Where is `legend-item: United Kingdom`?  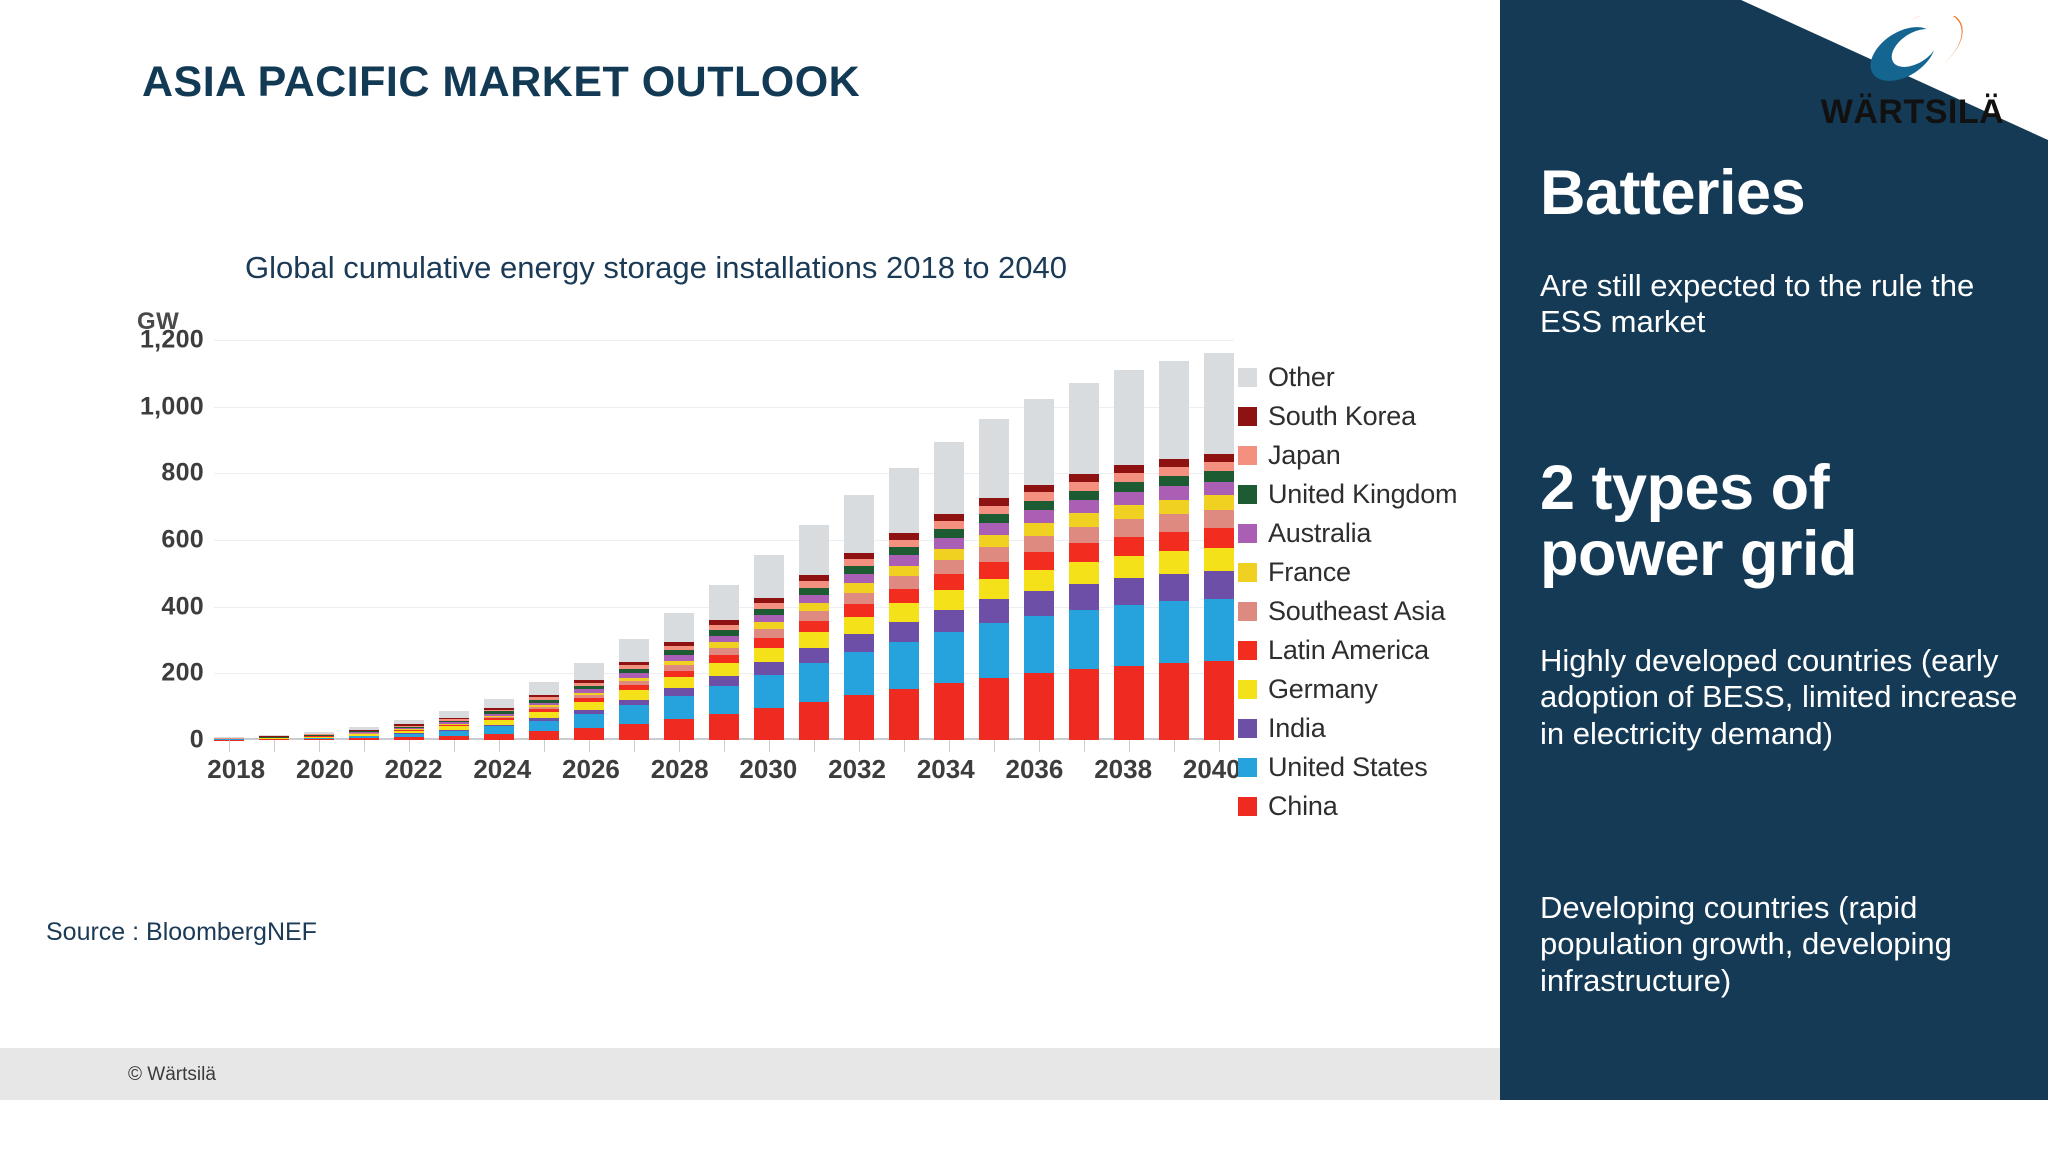 legend-item: United Kingdom is located at coordinates (1363, 494).